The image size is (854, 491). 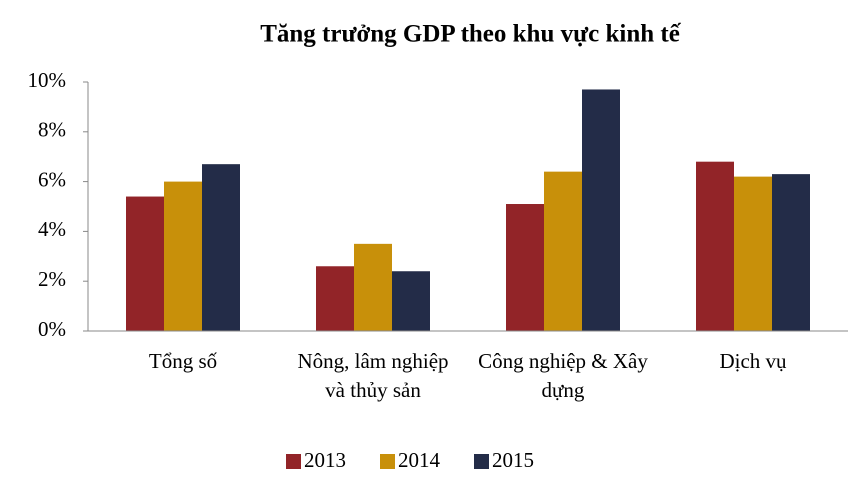 What do you see at coordinates (513, 460) in the screenshot?
I see `legend-label: 2015` at bounding box center [513, 460].